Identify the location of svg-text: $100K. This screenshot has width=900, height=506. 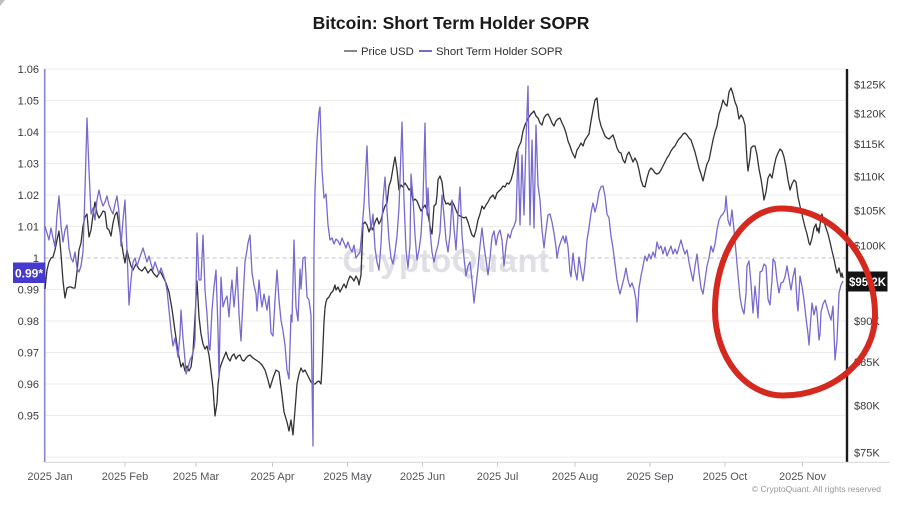
(870, 246).